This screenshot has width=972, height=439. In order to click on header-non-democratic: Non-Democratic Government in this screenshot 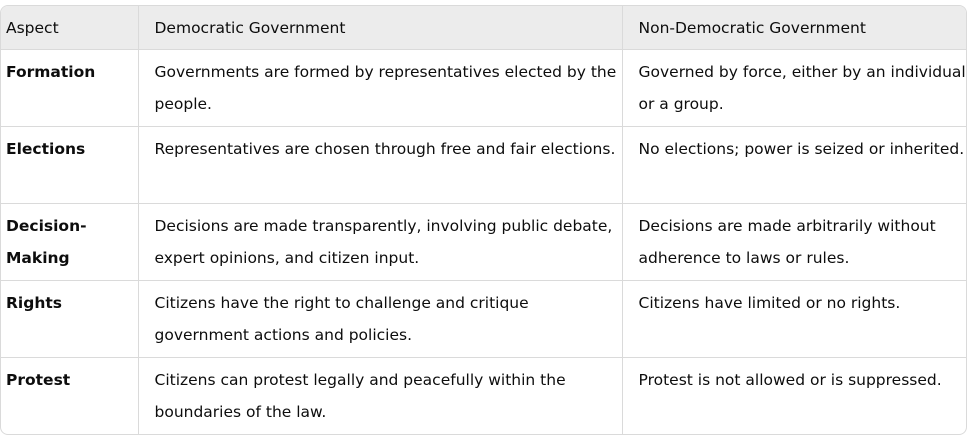, I will do `click(794, 28)`.